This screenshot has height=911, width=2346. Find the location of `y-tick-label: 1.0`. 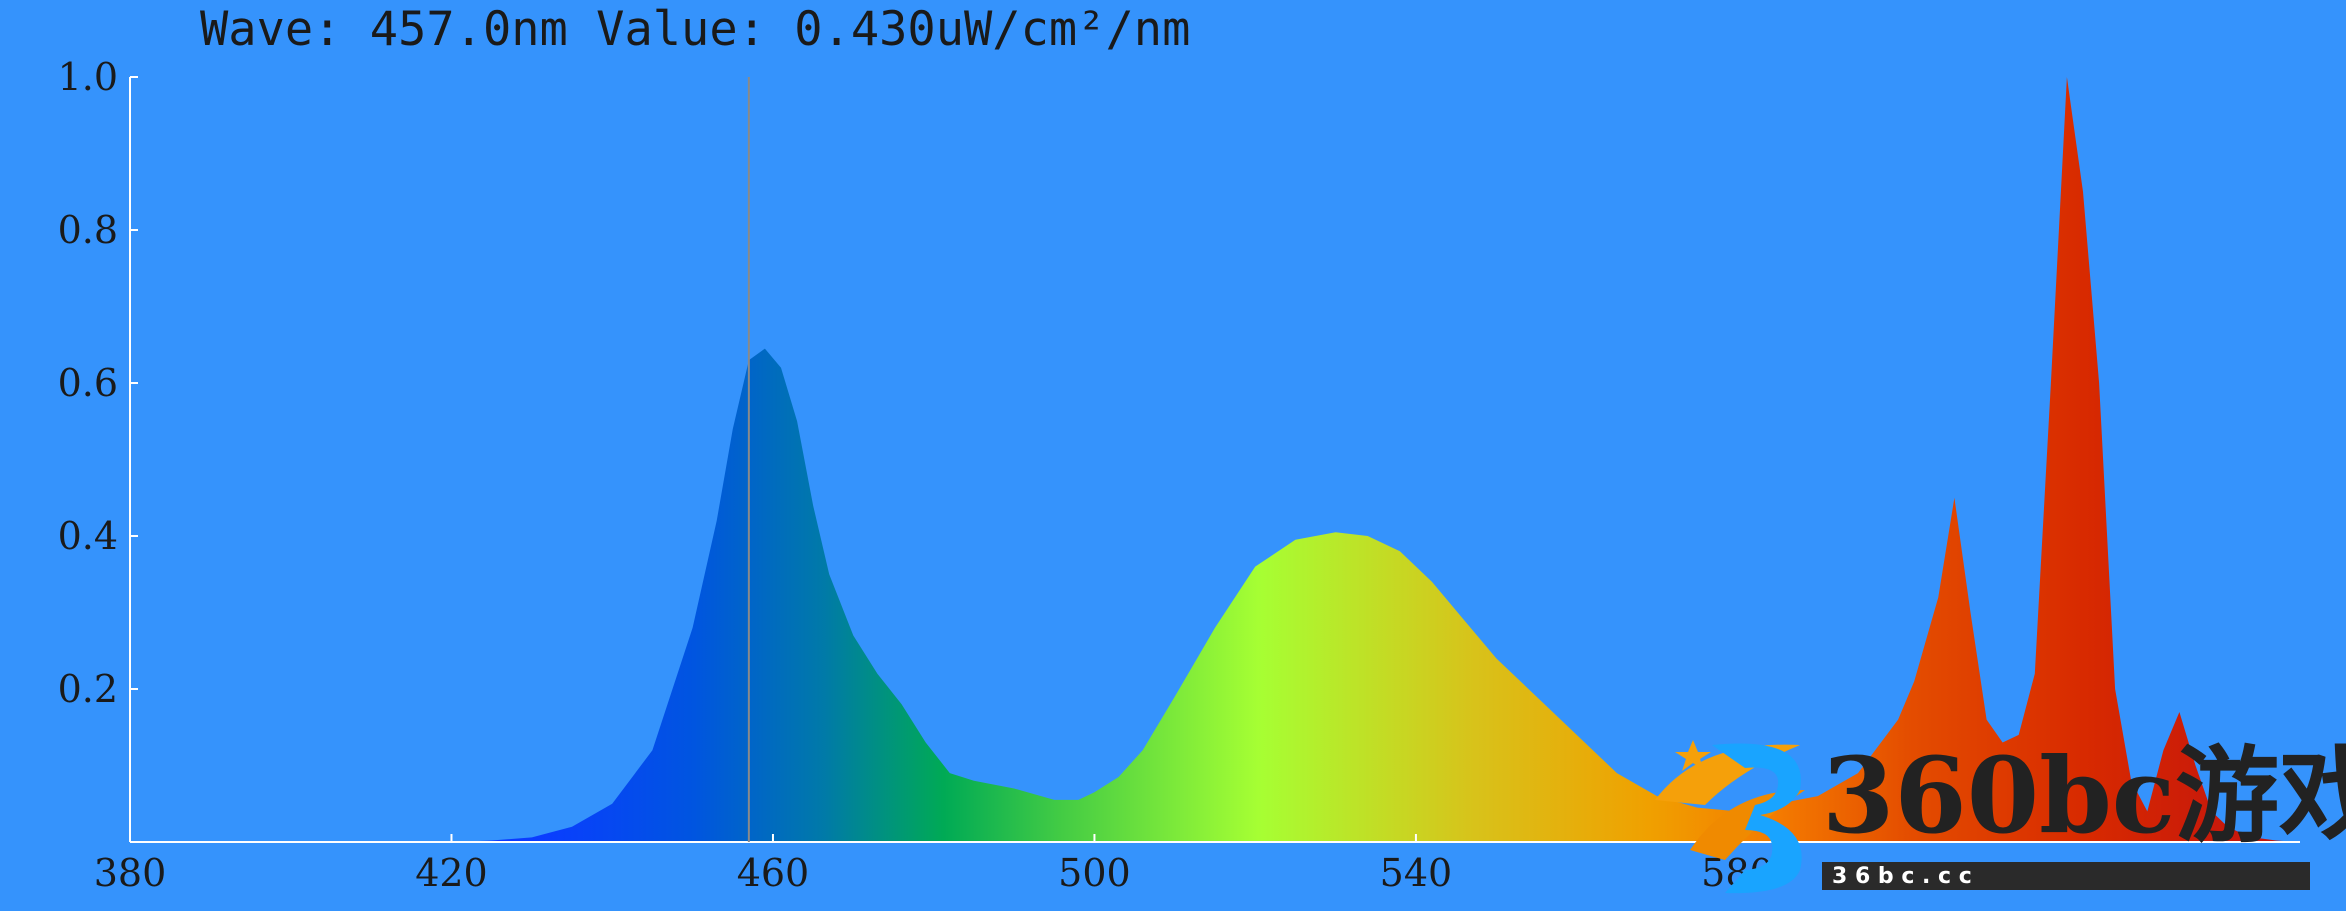

y-tick-label: 1.0 is located at coordinates (88, 77).